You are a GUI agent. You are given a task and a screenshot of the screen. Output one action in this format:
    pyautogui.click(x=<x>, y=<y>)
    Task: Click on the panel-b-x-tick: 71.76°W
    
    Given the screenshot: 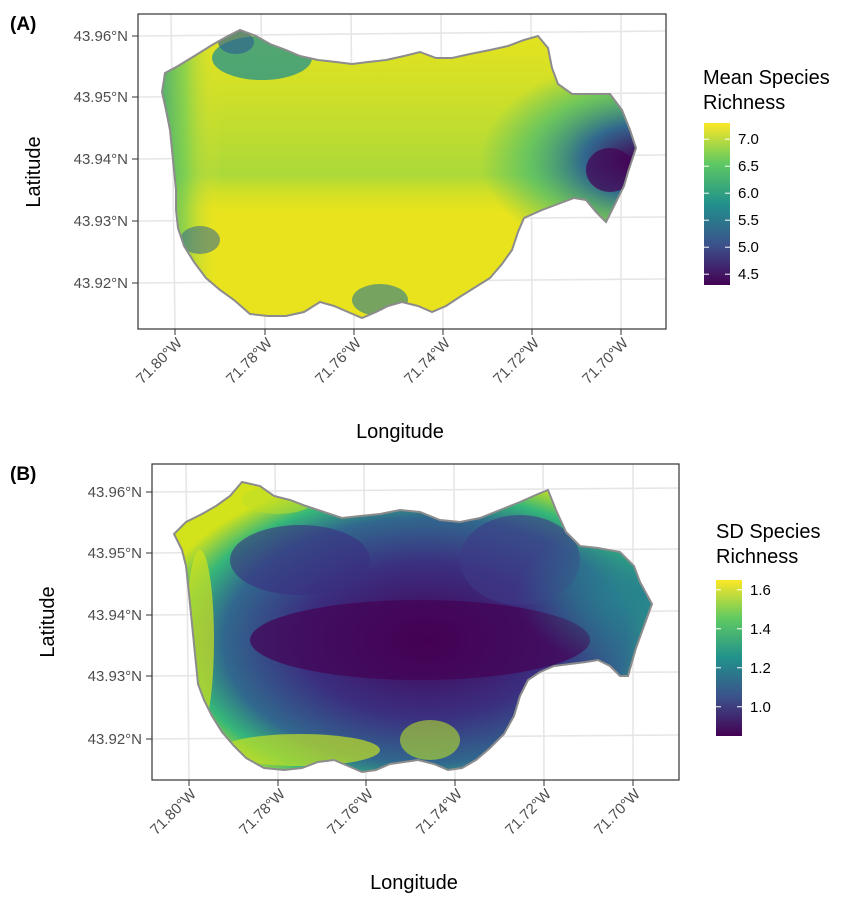 What is the action you would take?
    pyautogui.click(x=350, y=811)
    